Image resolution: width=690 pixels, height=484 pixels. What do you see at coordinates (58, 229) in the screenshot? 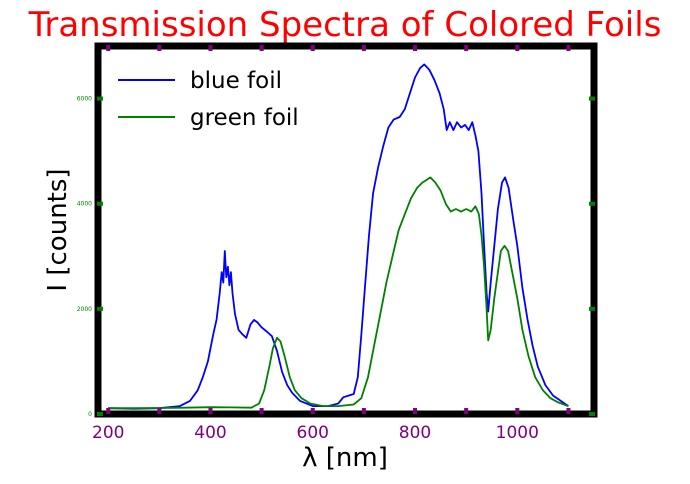
I see `y-axis-label: I [counts]` at bounding box center [58, 229].